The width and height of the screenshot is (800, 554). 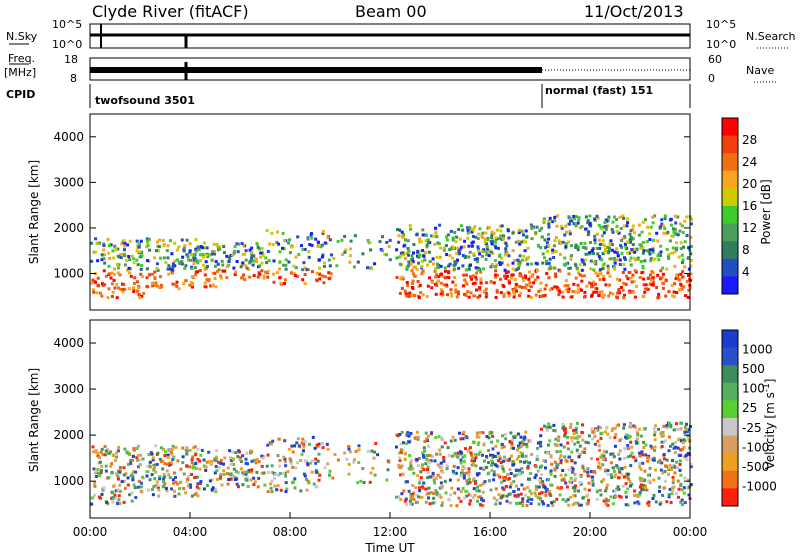 I want to click on station-title: Clyde River (fitACF), so click(x=170, y=11).